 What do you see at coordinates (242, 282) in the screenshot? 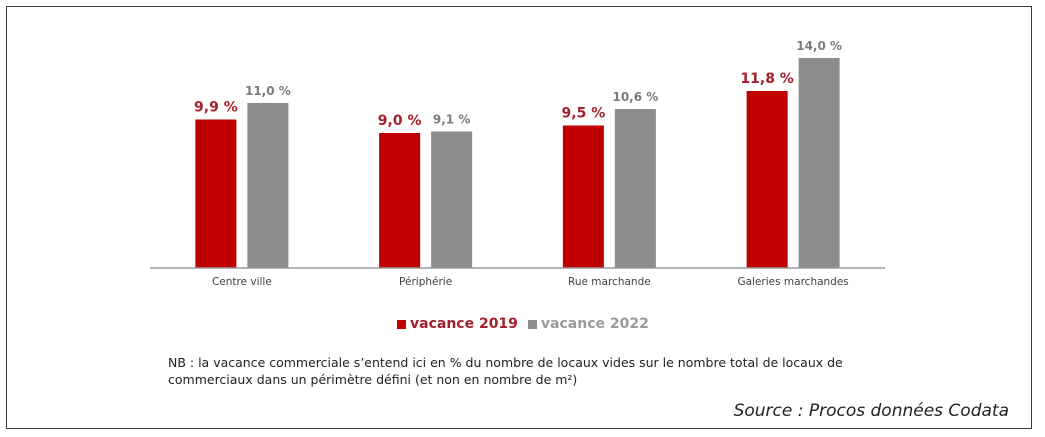
I see `category-label-0: Centre ville` at bounding box center [242, 282].